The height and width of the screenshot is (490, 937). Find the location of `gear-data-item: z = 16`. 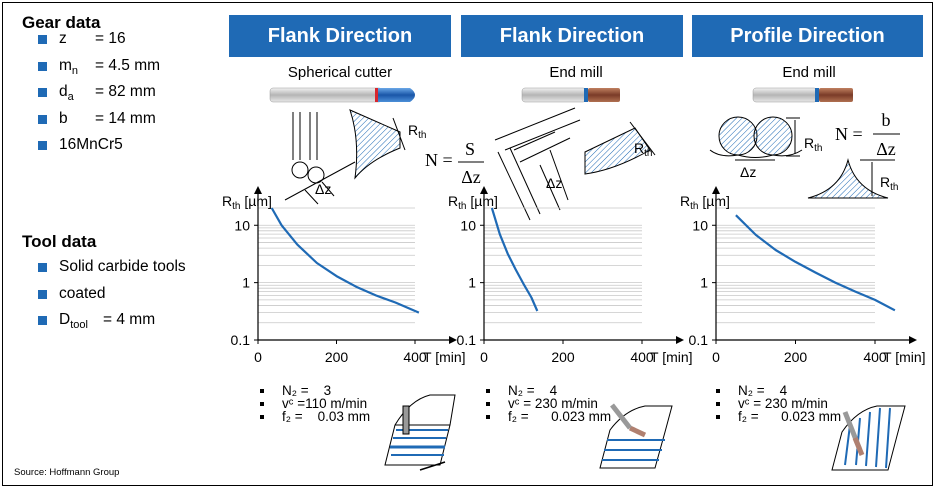

gear-data-item: z = 16 is located at coordinates (99, 41).